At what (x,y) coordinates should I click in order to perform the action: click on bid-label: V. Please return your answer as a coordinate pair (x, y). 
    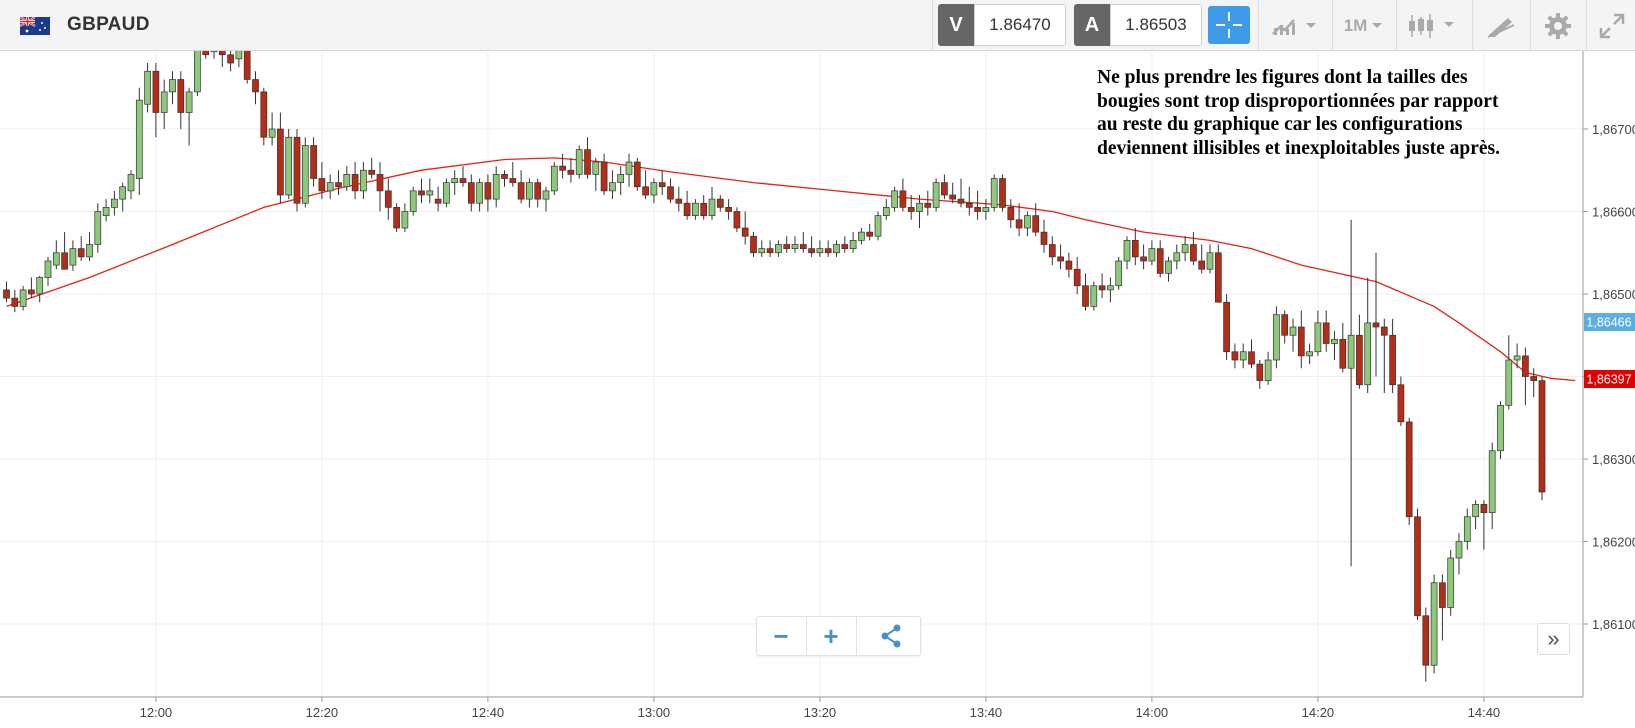
    Looking at the image, I should click on (956, 25).